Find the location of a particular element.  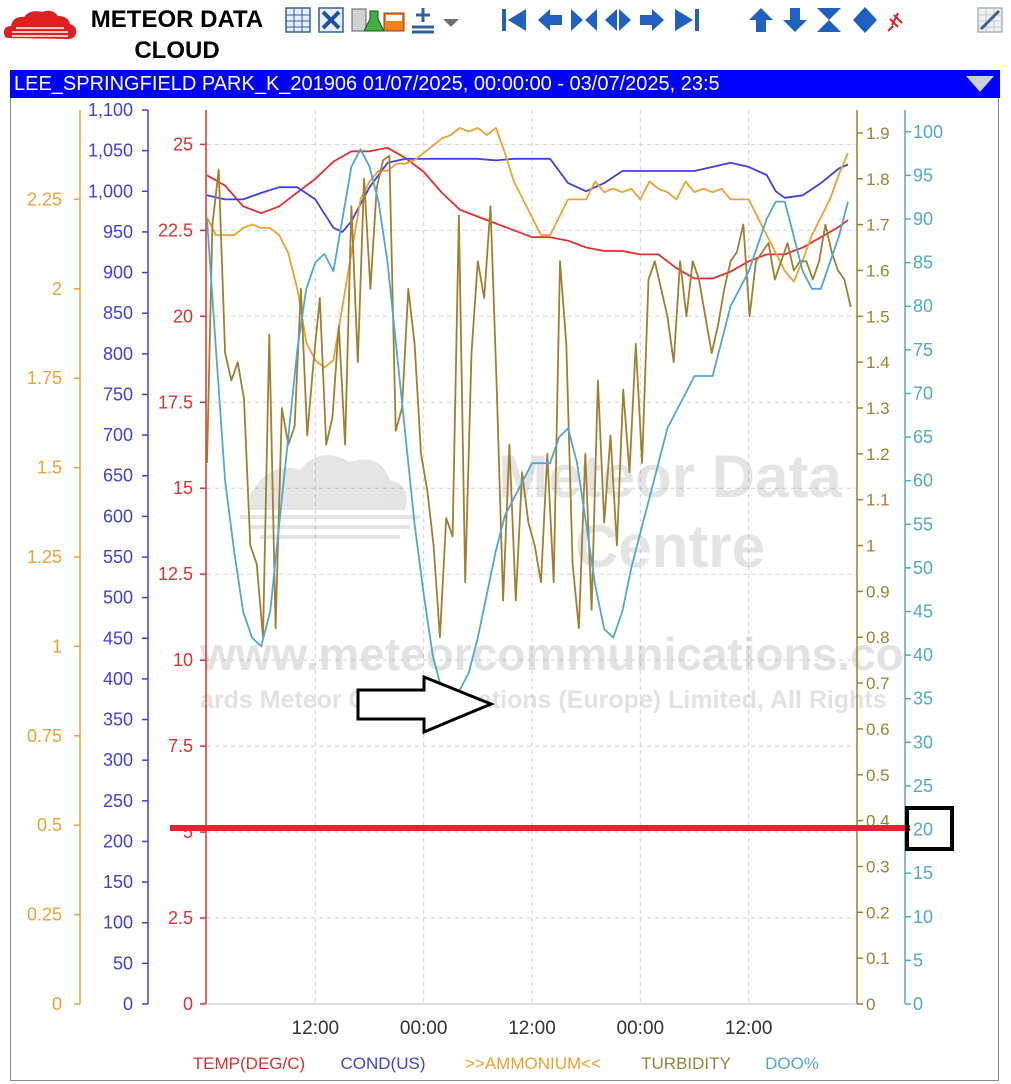

doo-tick-label: 70 is located at coordinates (923, 393).